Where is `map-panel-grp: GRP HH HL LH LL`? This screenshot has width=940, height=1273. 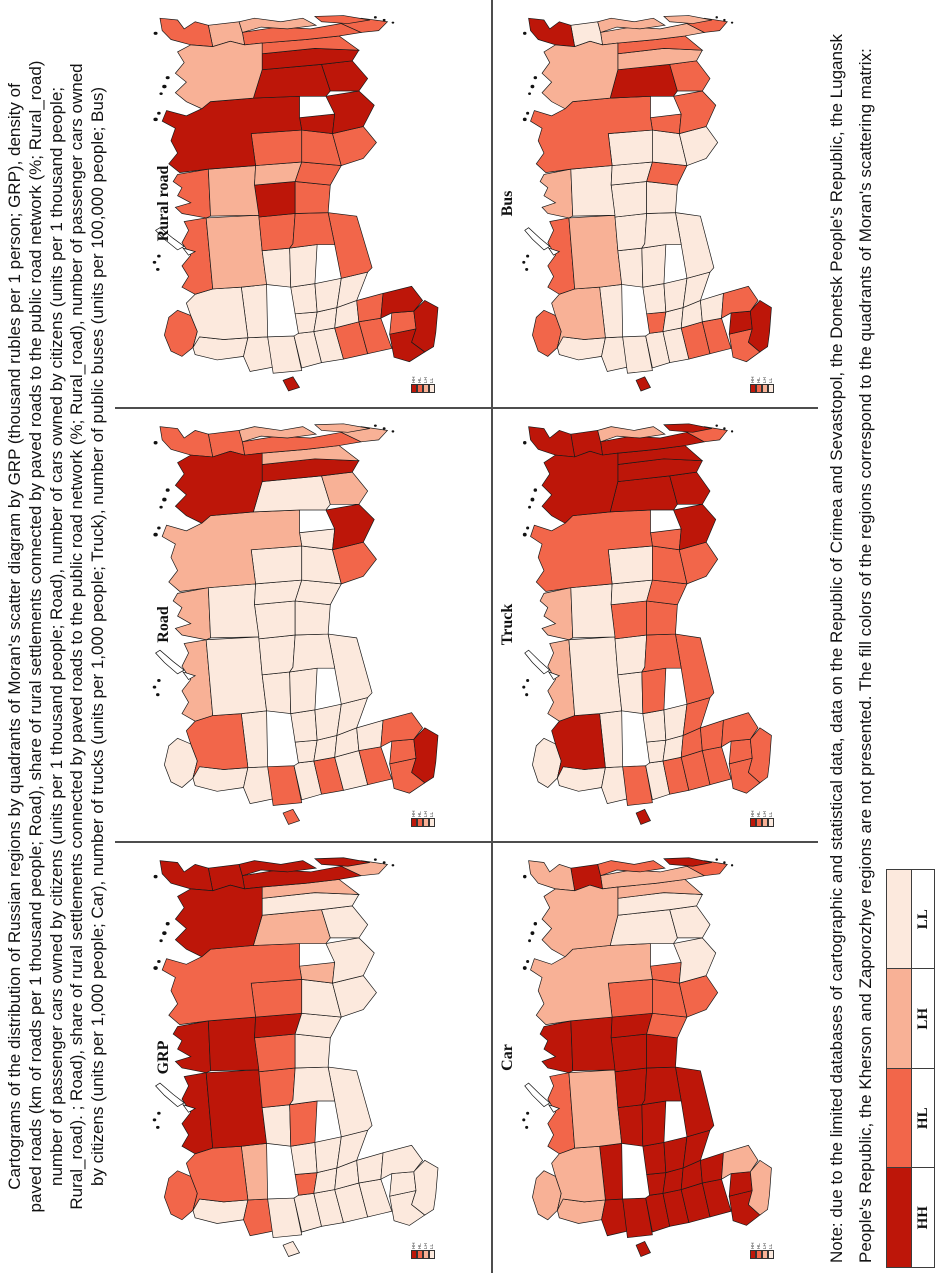
map-panel-grp: GRP HH HL LH LL is located at coordinates (303, 1057).